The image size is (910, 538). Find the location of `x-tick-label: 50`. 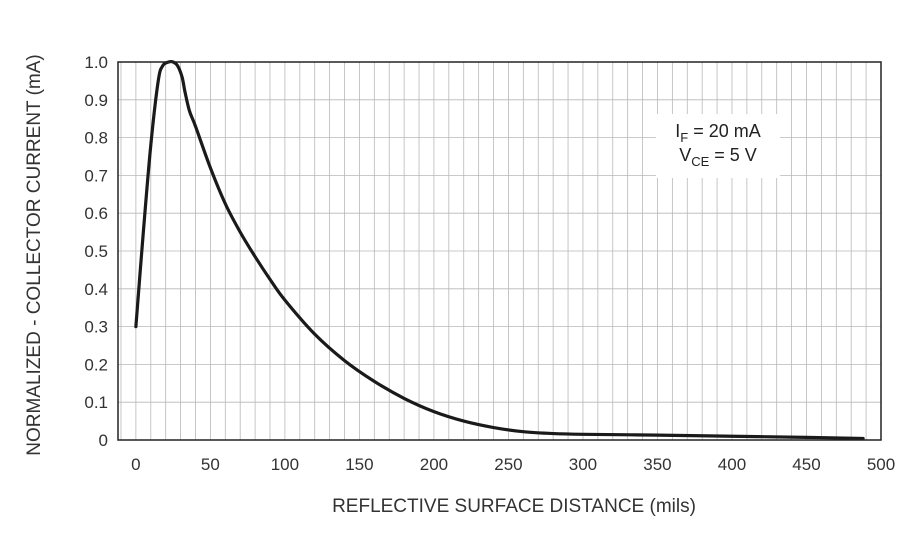

x-tick-label: 50 is located at coordinates (210, 464).